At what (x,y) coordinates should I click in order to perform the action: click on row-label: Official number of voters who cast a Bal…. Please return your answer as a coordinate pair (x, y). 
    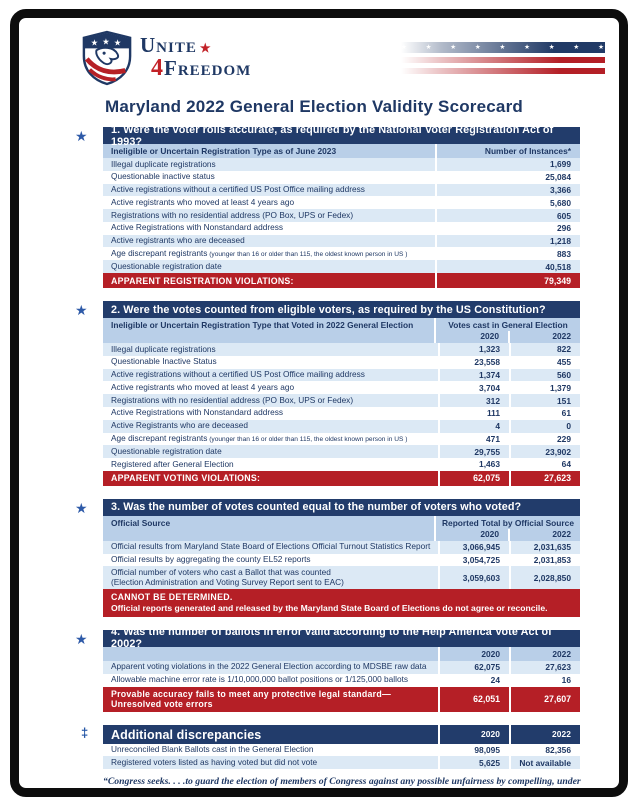
    Looking at the image, I should click on (270, 577).